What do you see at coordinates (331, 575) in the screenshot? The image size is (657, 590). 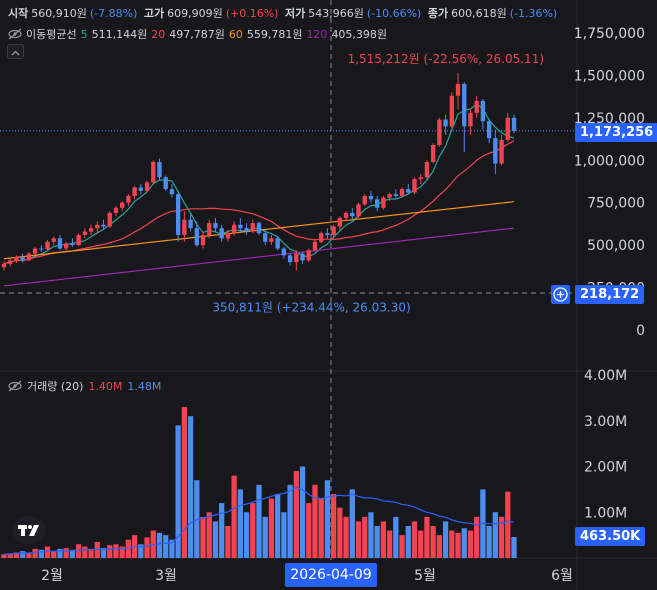 I see `crosshair-date-badge: 2026-04-09` at bounding box center [331, 575].